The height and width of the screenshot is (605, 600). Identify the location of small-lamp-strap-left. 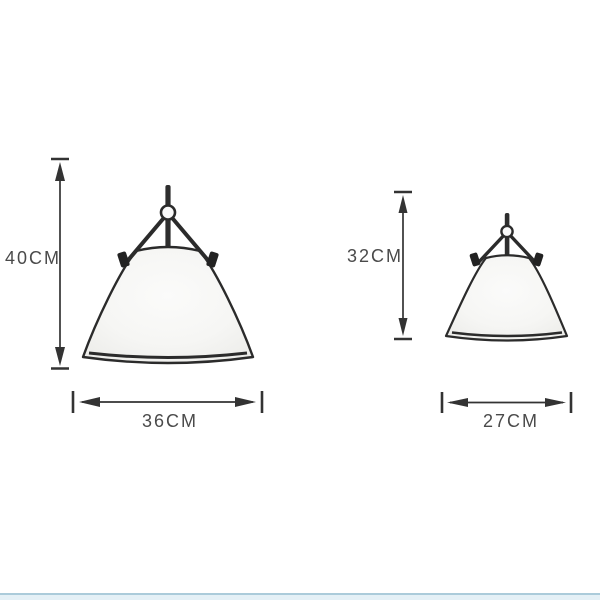
(492, 248).